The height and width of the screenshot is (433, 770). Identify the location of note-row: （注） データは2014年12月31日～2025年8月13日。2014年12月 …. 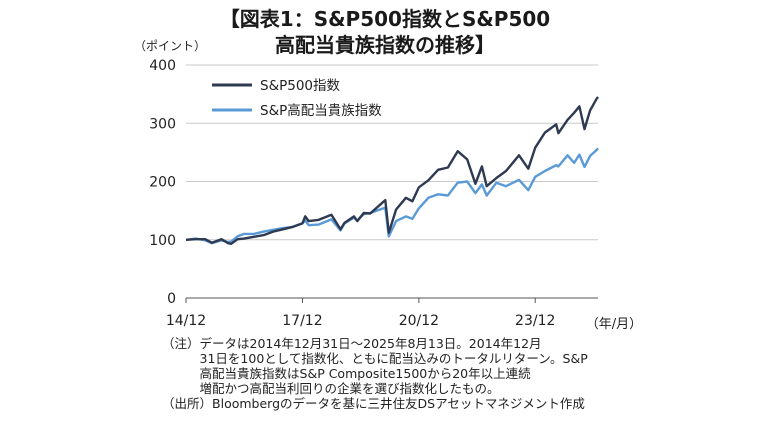
(375, 366).